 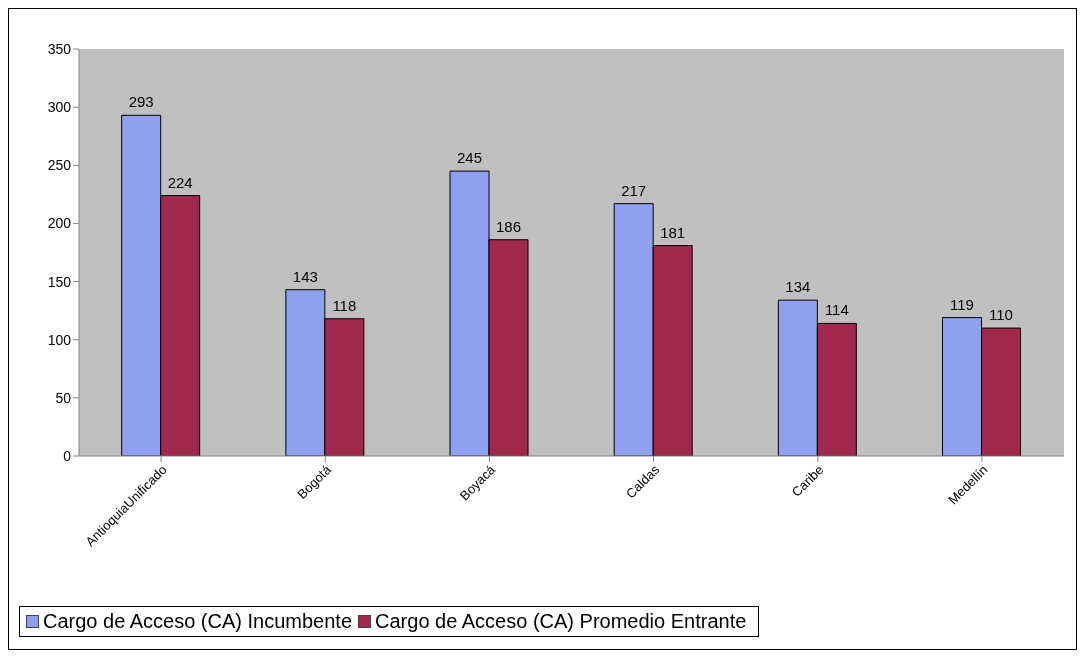 What do you see at coordinates (344, 305) in the screenshot?
I see `data-label: 118` at bounding box center [344, 305].